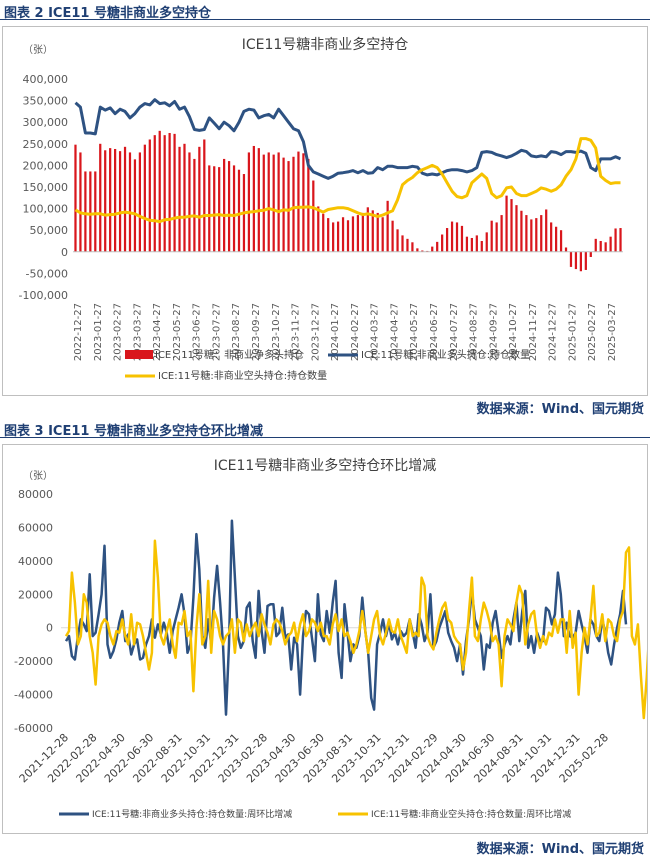 The height and width of the screenshot is (858, 650). Describe the element at coordinates (445, 354) in the screenshot. I see `legend-label-long: ICE:11号糖:非商业多头持仓:持仓数量` at that location.